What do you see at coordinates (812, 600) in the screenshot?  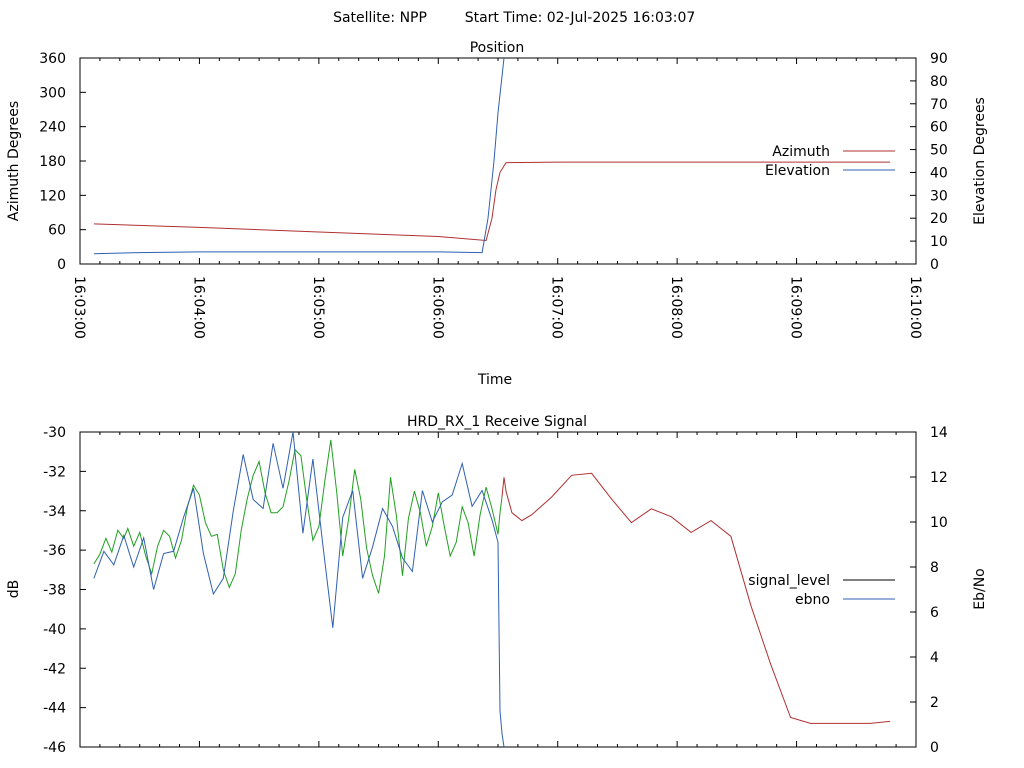 I see `legend-ebno-label: ebno` at bounding box center [812, 600].